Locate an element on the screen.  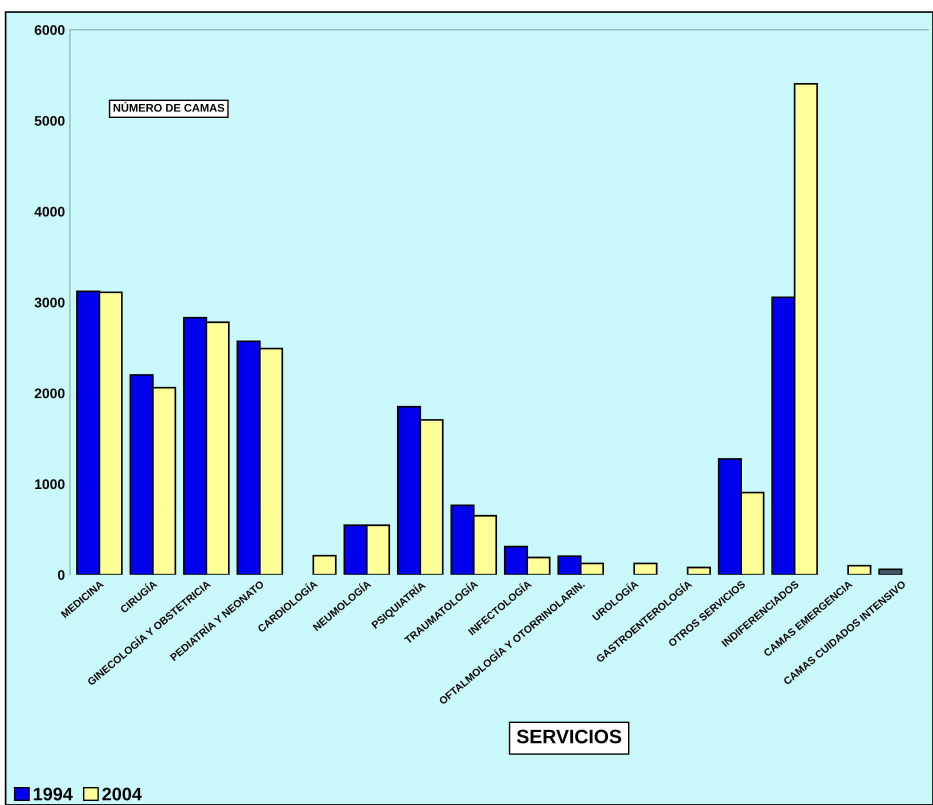
y-tick-label: 2000 is located at coordinates (49, 393).